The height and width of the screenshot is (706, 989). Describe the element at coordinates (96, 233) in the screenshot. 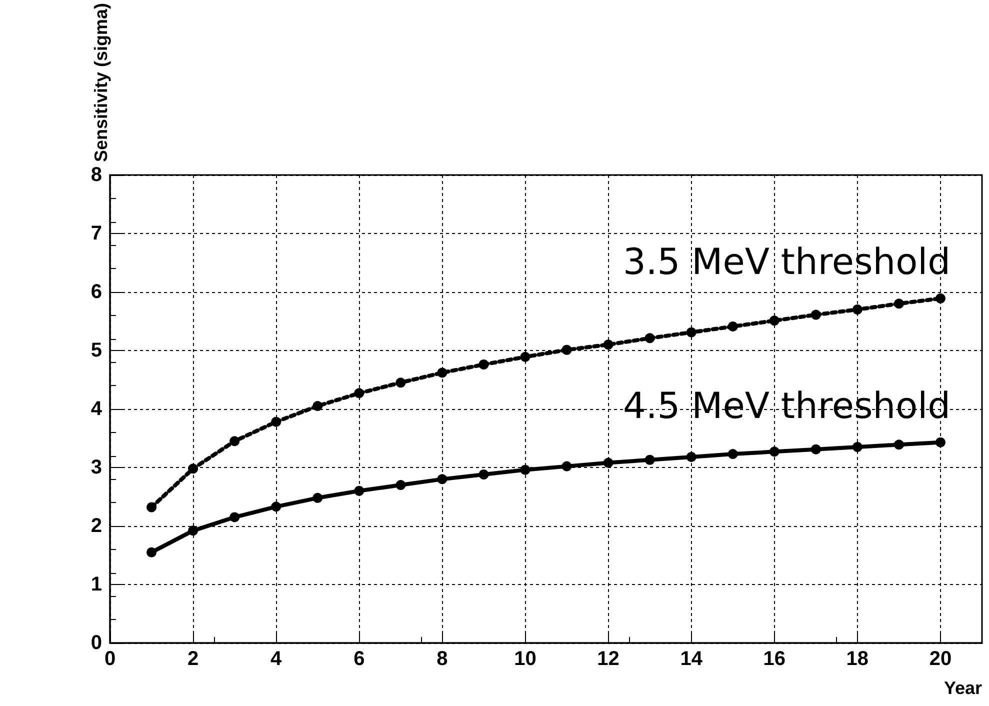

I see `y-tick-label: 7` at that location.